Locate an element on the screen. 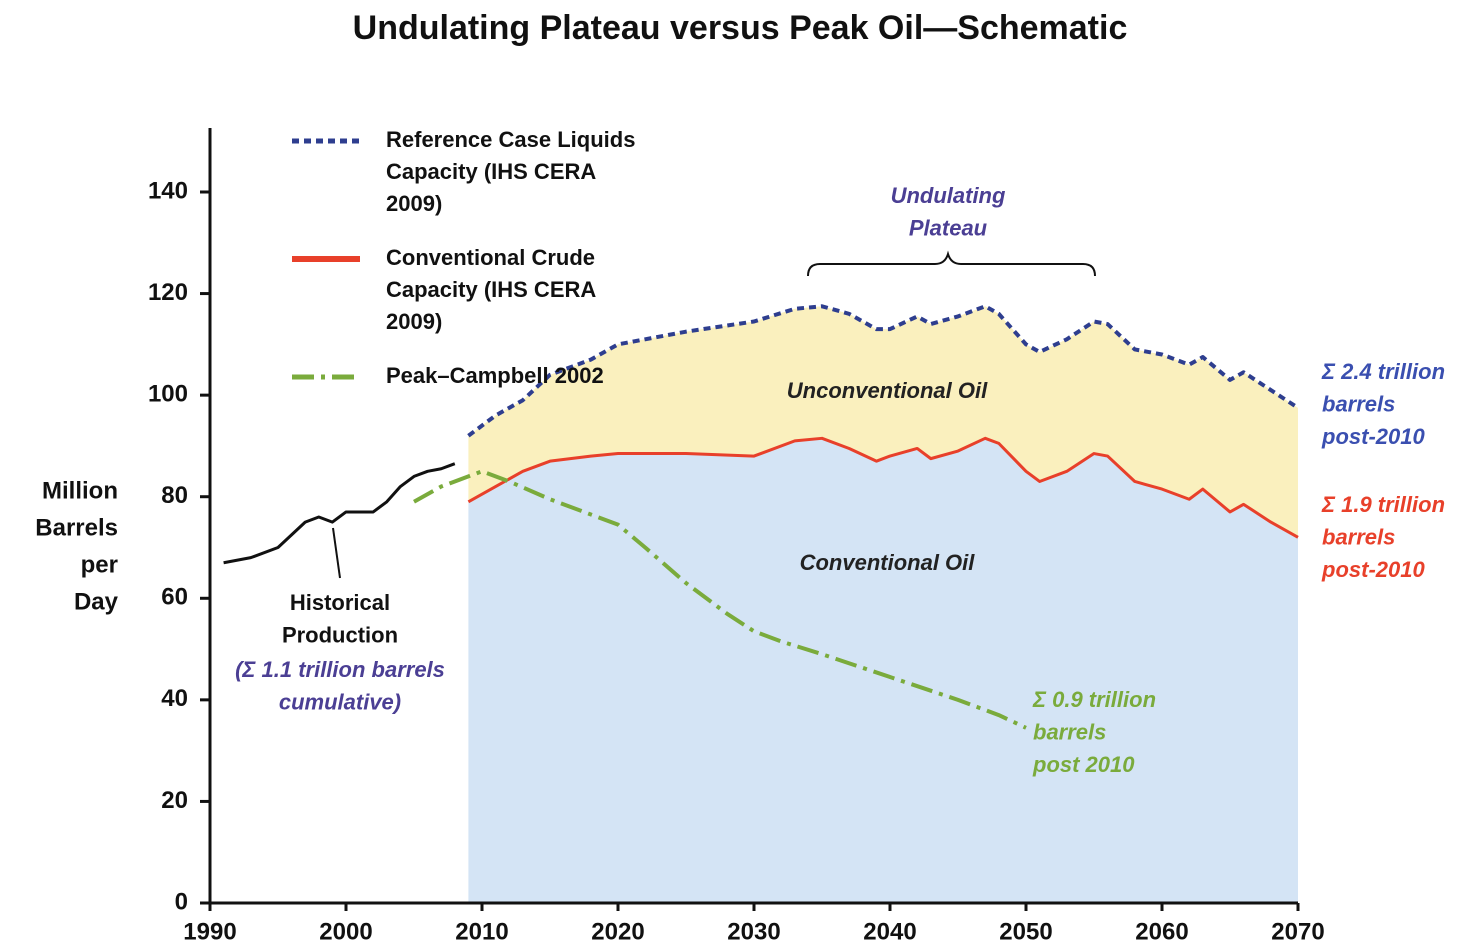 The image size is (1474, 945). annotation: Σ 1.9 trillion is located at coordinates (1383, 504).